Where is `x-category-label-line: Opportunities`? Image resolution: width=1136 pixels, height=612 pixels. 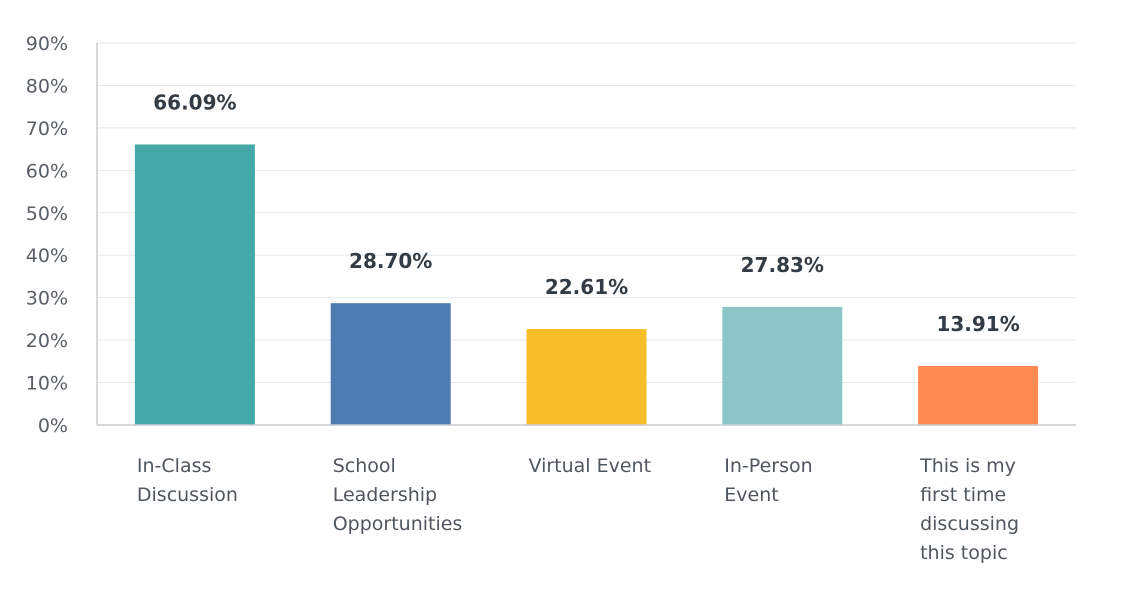 x-category-label-line: Opportunities is located at coordinates (398, 524).